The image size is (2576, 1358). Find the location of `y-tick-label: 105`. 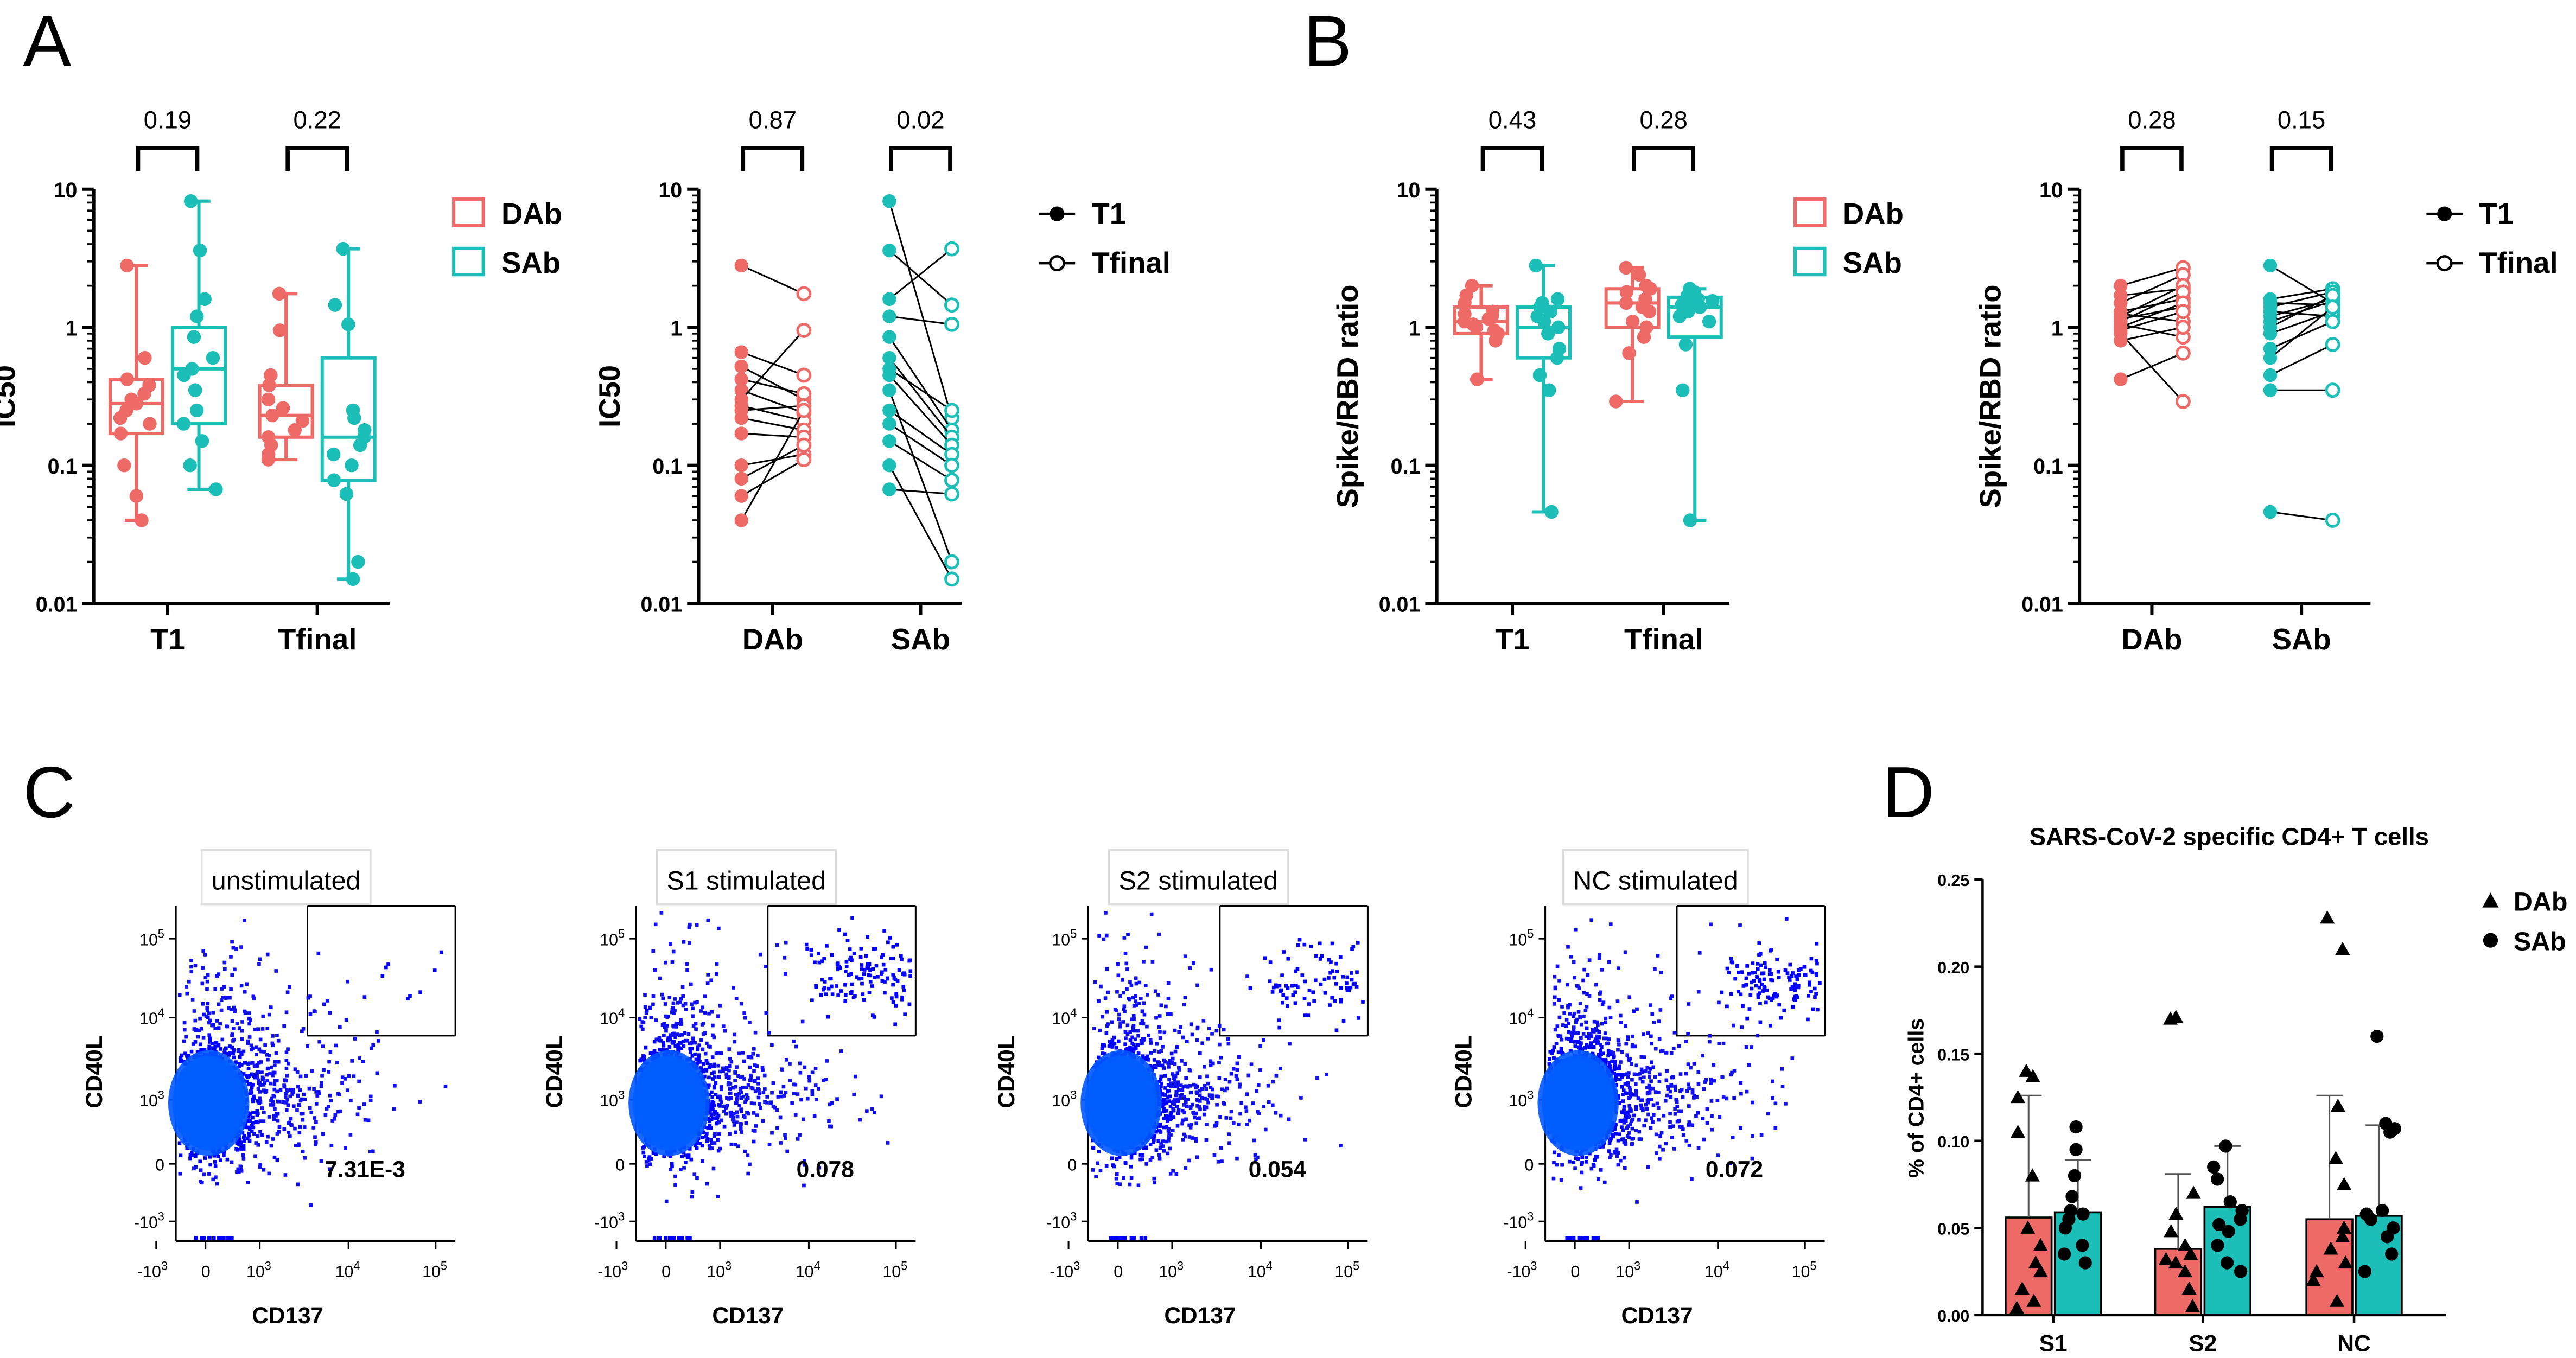

y-tick-label: 105 is located at coordinates (152, 938).